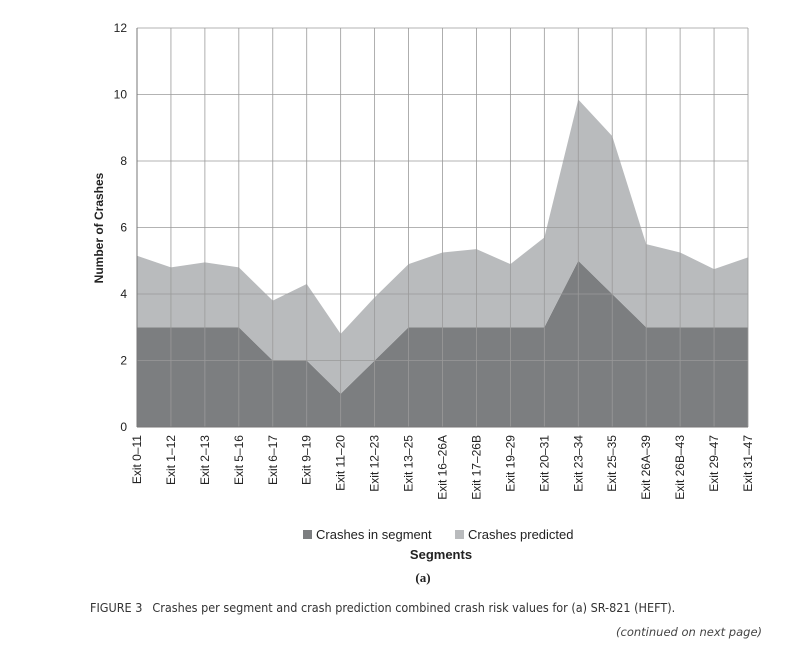  What do you see at coordinates (374, 534) in the screenshot?
I see `legend-label-crashes-in-segment: Crashes in segment` at bounding box center [374, 534].